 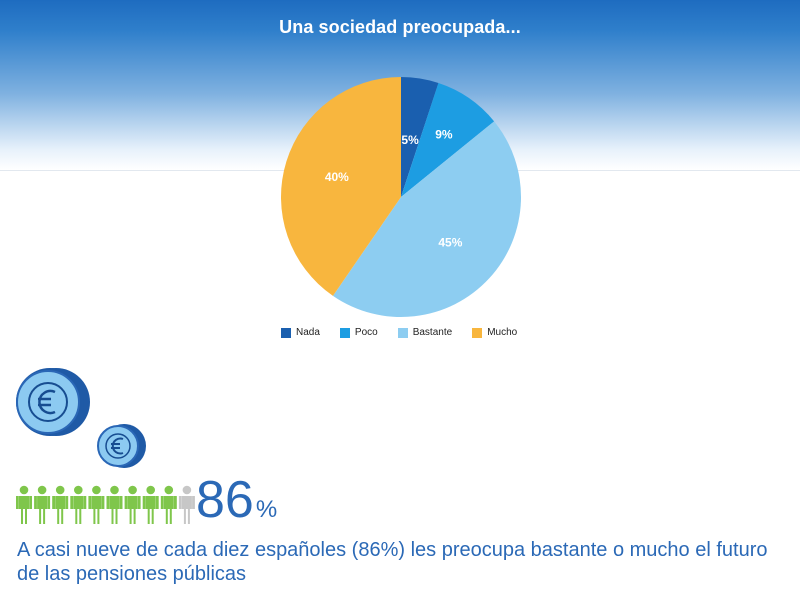 I want to click on people-icons, so click(x=105, y=504).